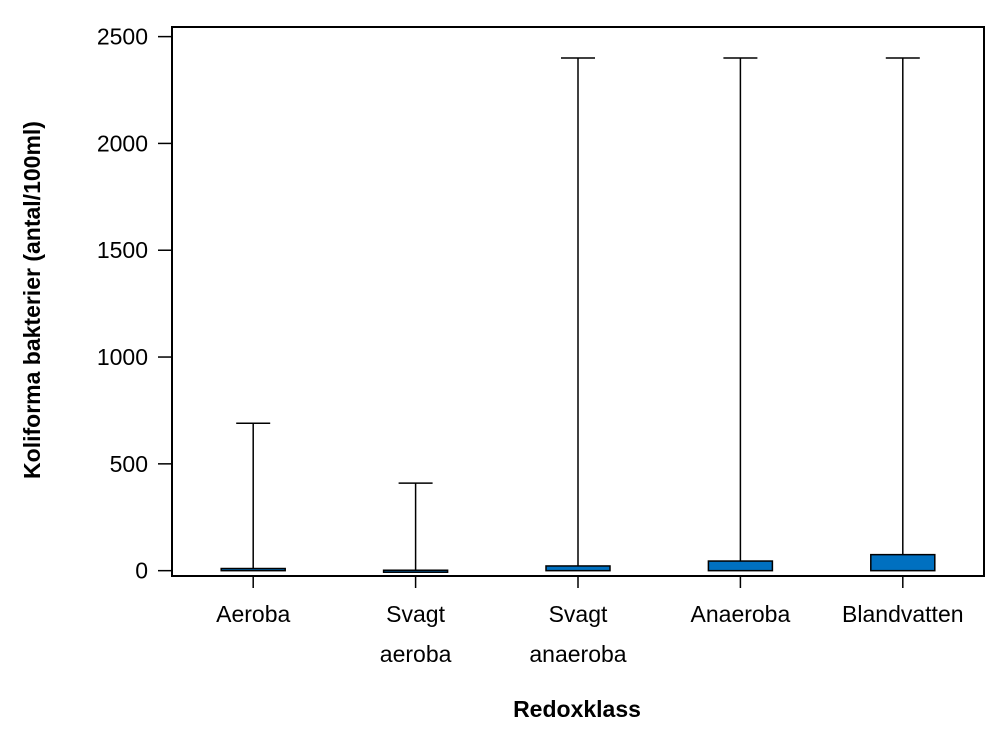 The height and width of the screenshot is (750, 1000). I want to click on x-category-label: Anaeroba, so click(741, 614).